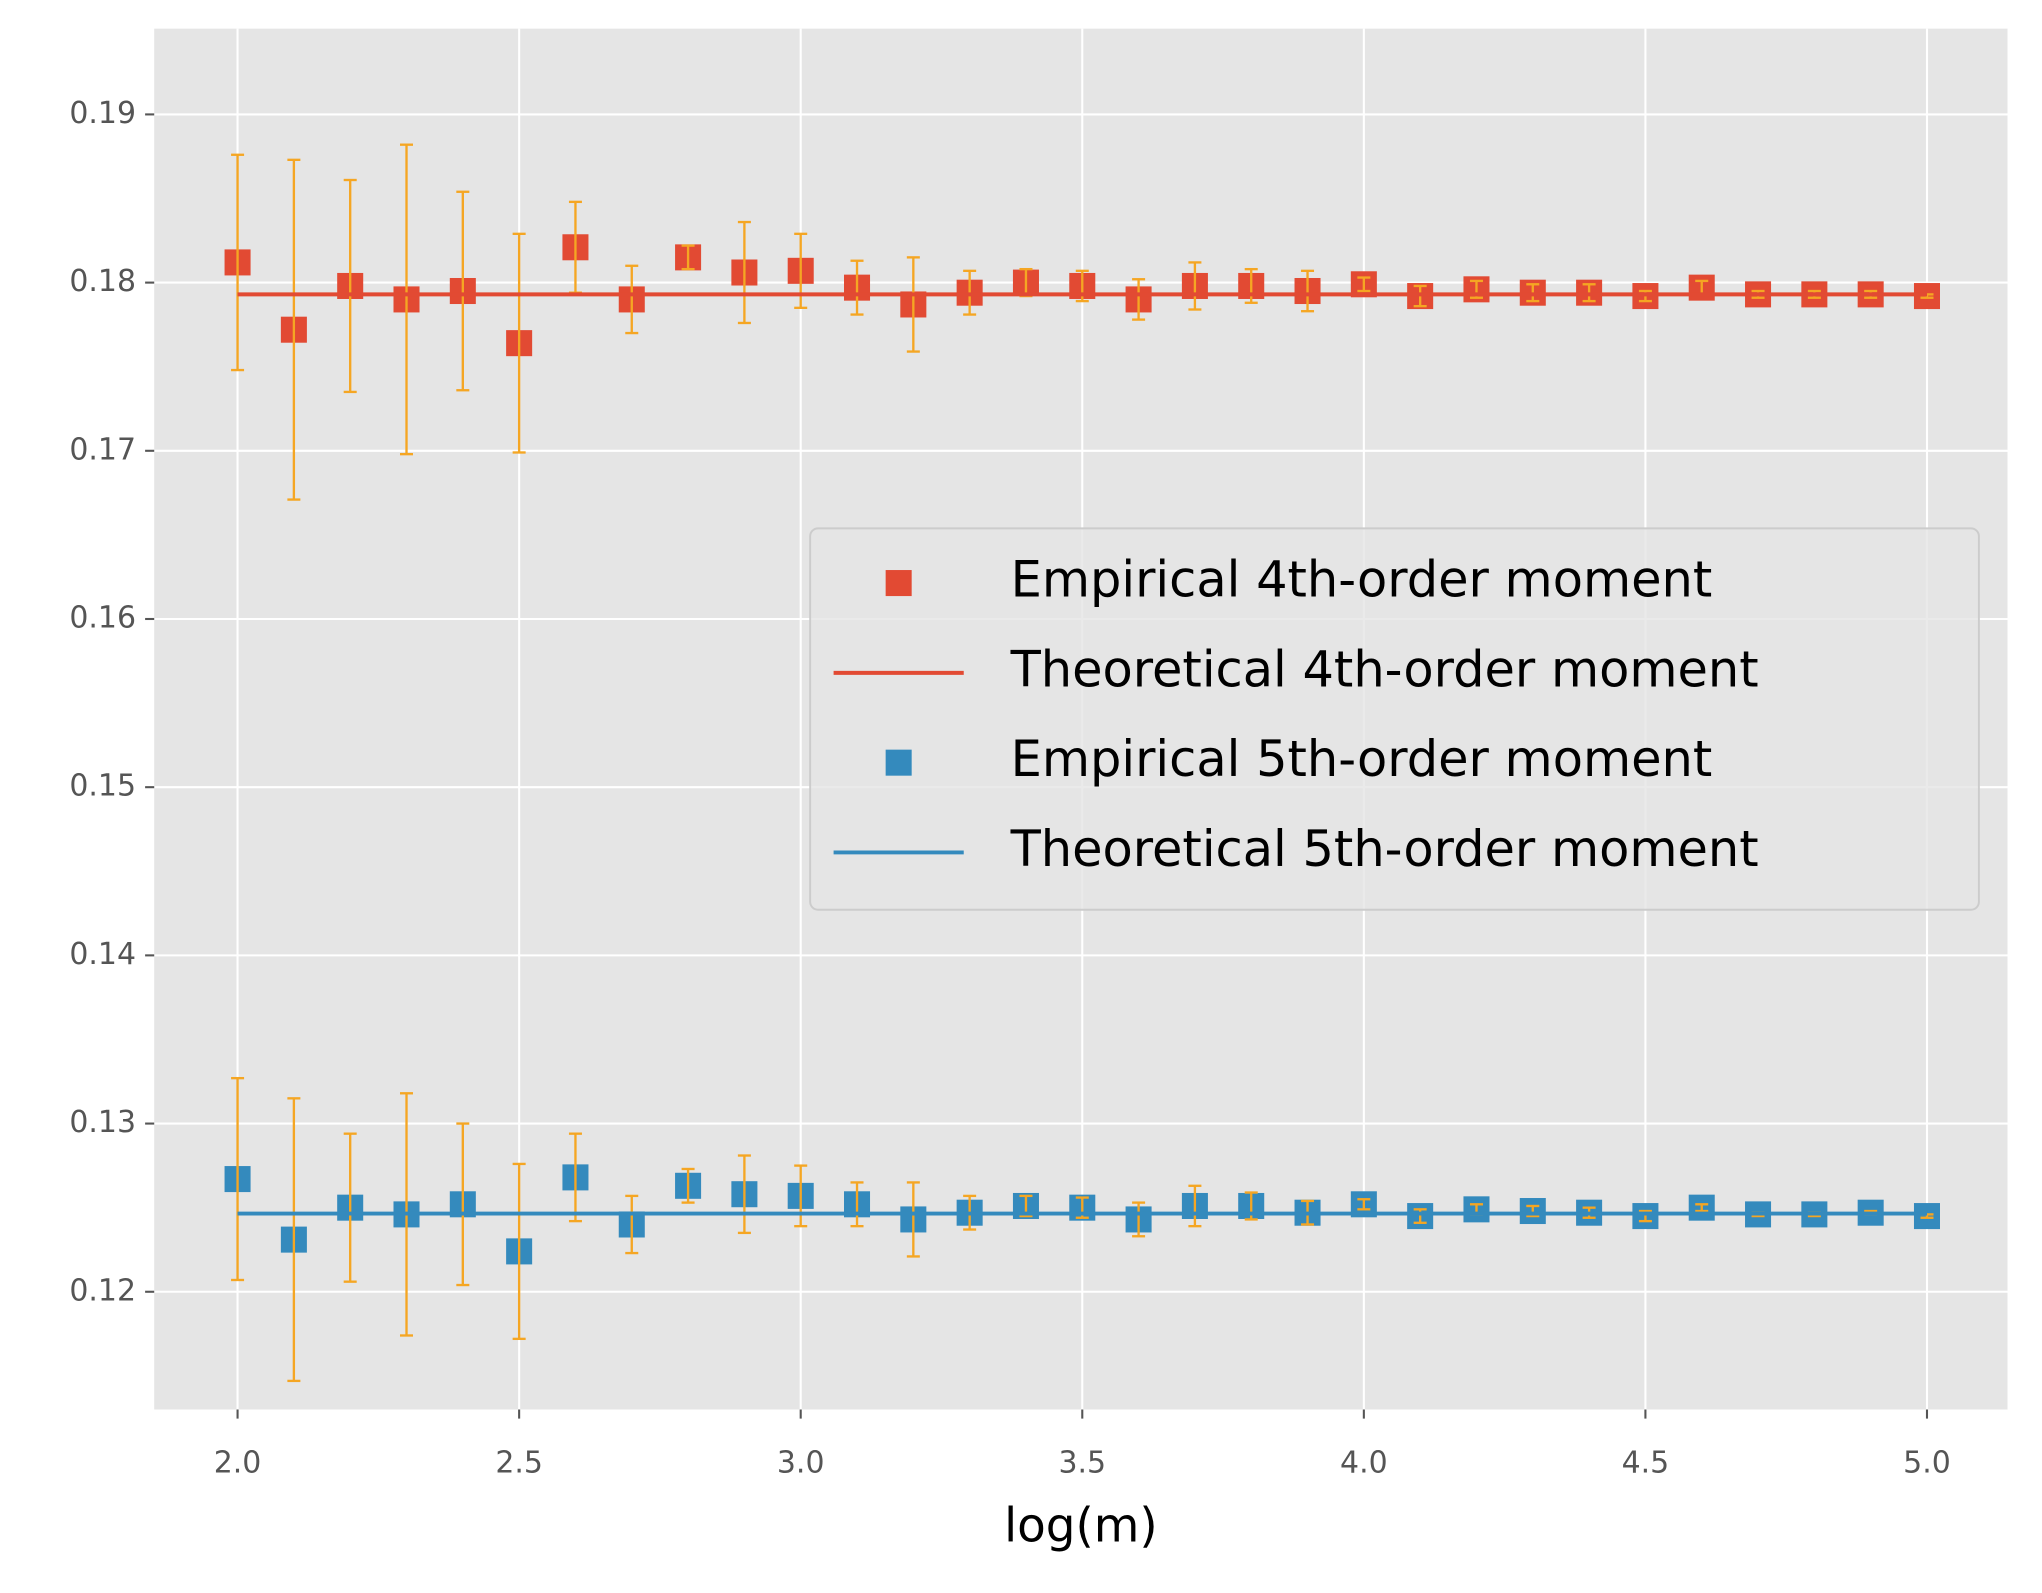  I want to click on legend-label: Empirical 5th-order moment, so click(1362, 759).